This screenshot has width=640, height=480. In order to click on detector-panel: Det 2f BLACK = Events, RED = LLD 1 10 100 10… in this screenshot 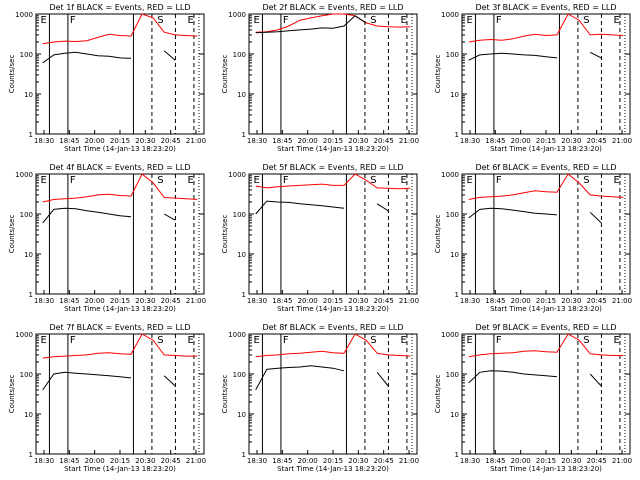, I will do `click(320, 78)`.